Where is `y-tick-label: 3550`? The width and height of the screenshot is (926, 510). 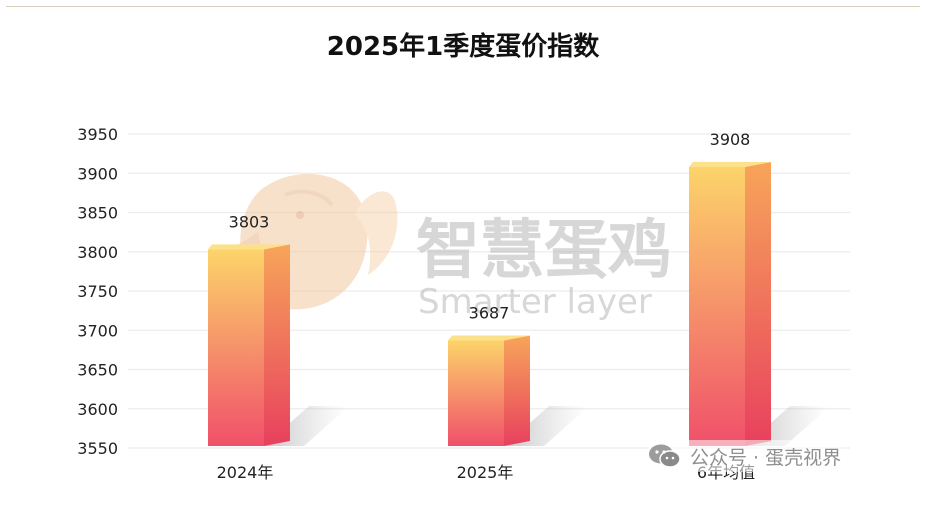
y-tick-label: 3550 is located at coordinates (97, 448).